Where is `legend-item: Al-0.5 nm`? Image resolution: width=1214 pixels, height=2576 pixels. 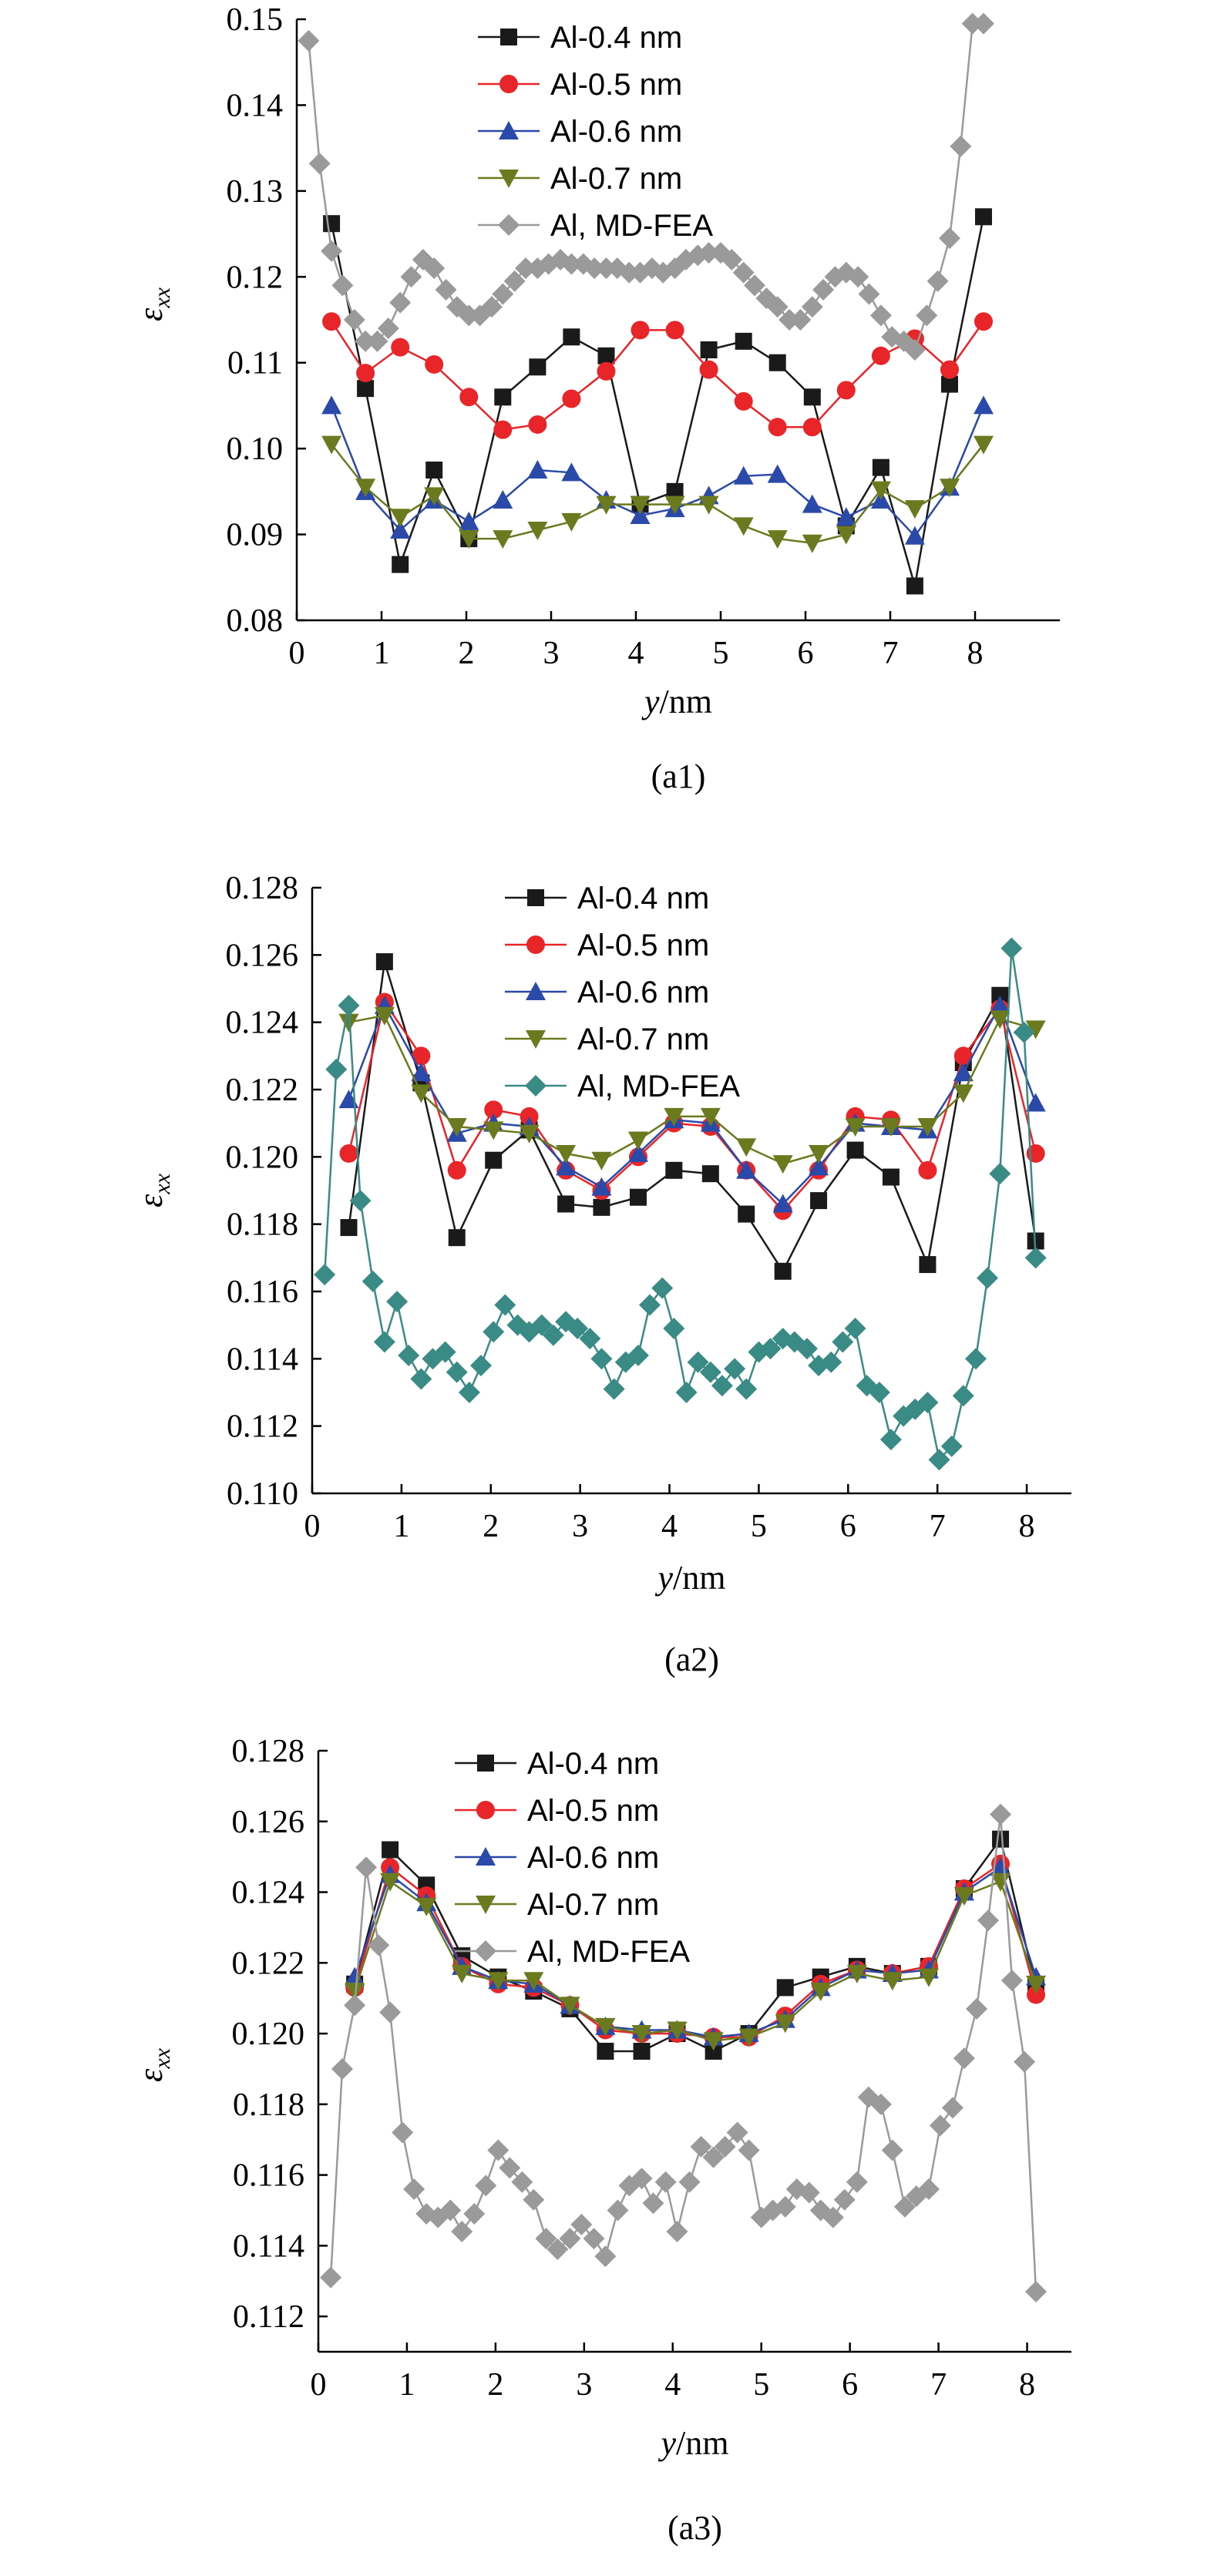
legend-item: Al-0.5 nm is located at coordinates (607, 945).